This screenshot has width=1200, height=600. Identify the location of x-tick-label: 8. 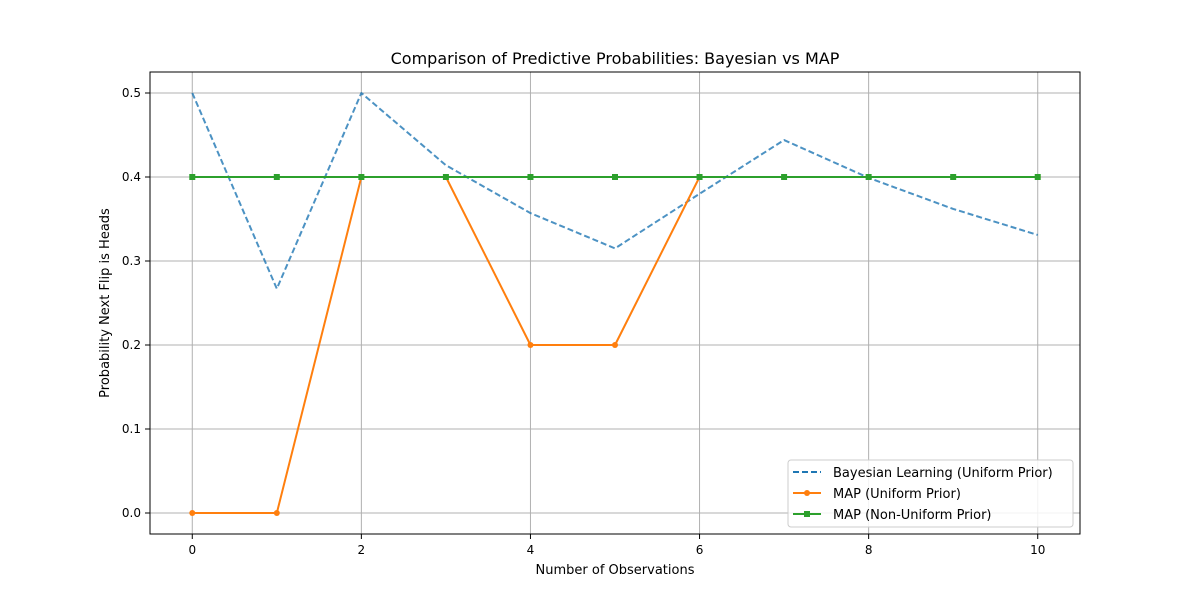
(869, 550).